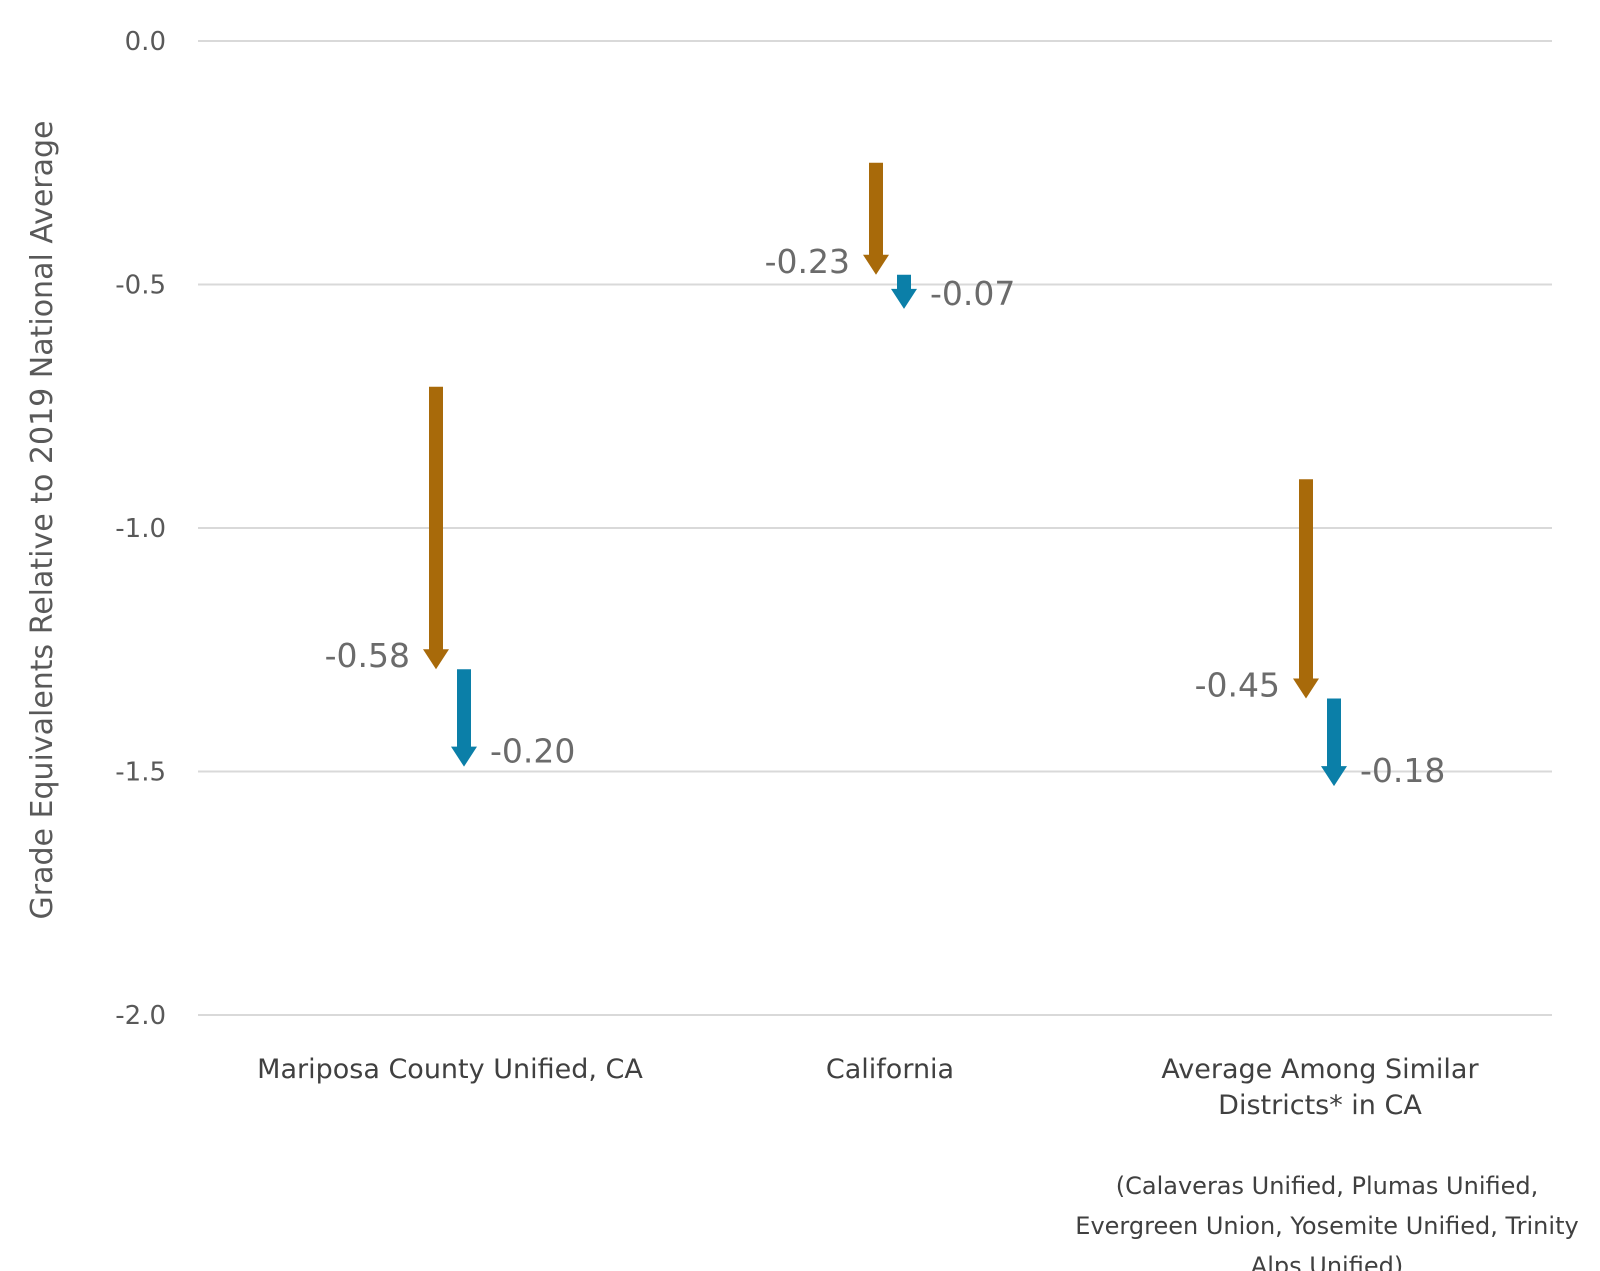 The image size is (1600, 1271). Describe the element at coordinates (1327, 1261) in the screenshot. I see `footnote-line: Alps Unified)` at that location.